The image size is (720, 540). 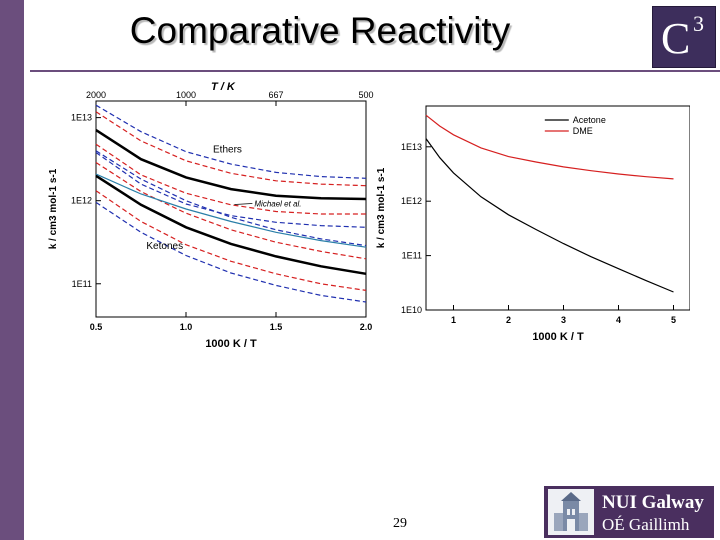 What do you see at coordinates (164, 246) in the screenshot?
I see `annotation-label: Ketones` at bounding box center [164, 246].